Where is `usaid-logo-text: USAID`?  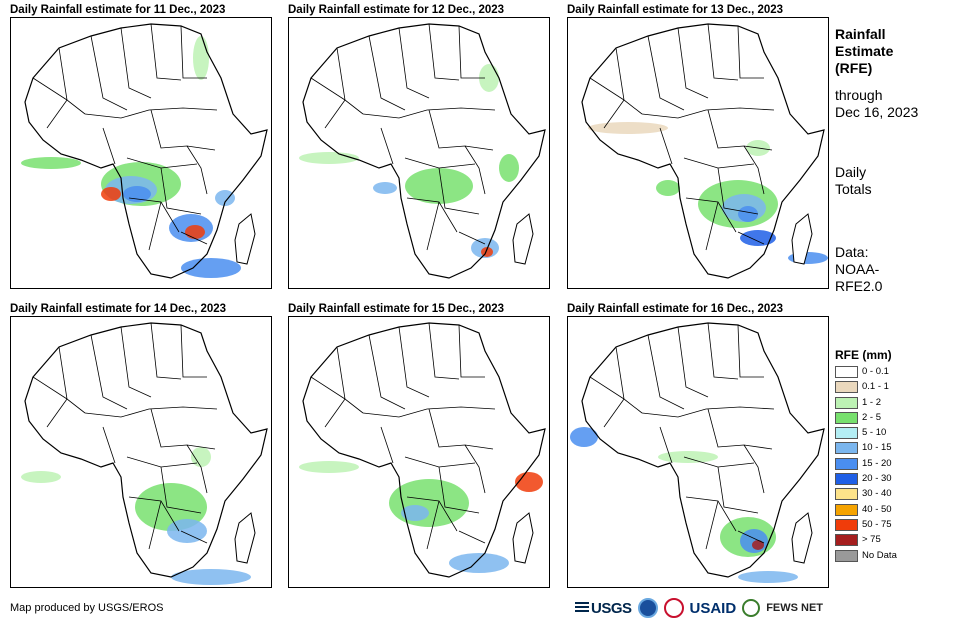 usaid-logo-text: USAID is located at coordinates (713, 608).